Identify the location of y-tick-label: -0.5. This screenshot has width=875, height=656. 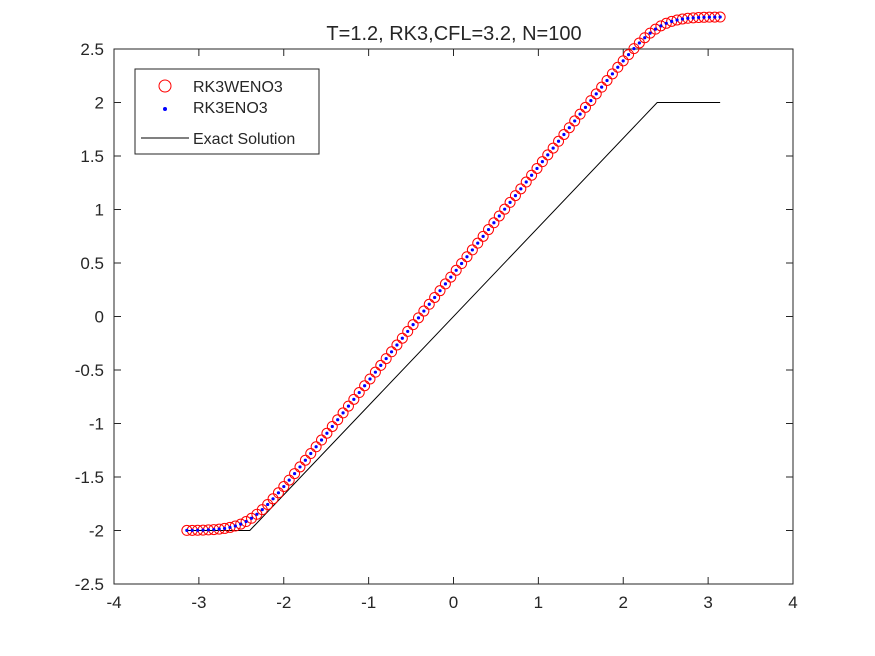
(89, 370).